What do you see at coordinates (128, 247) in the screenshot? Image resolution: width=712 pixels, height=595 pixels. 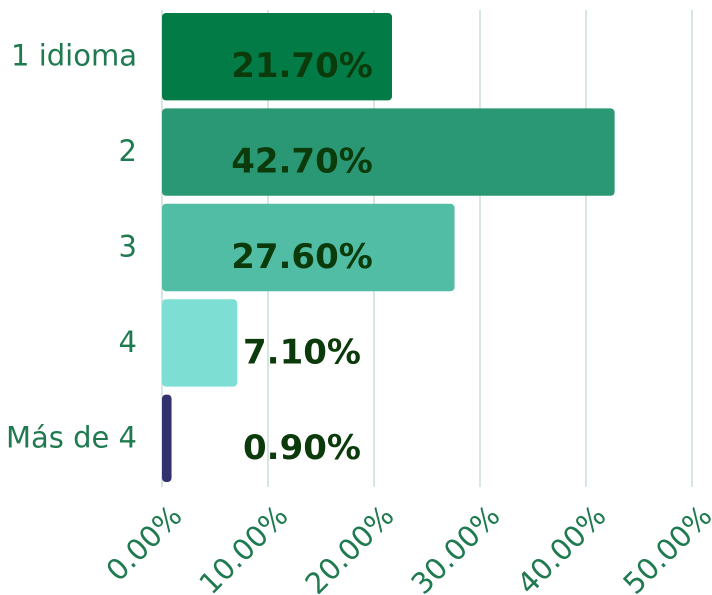 I see `y-tick-label: 3` at bounding box center [128, 247].